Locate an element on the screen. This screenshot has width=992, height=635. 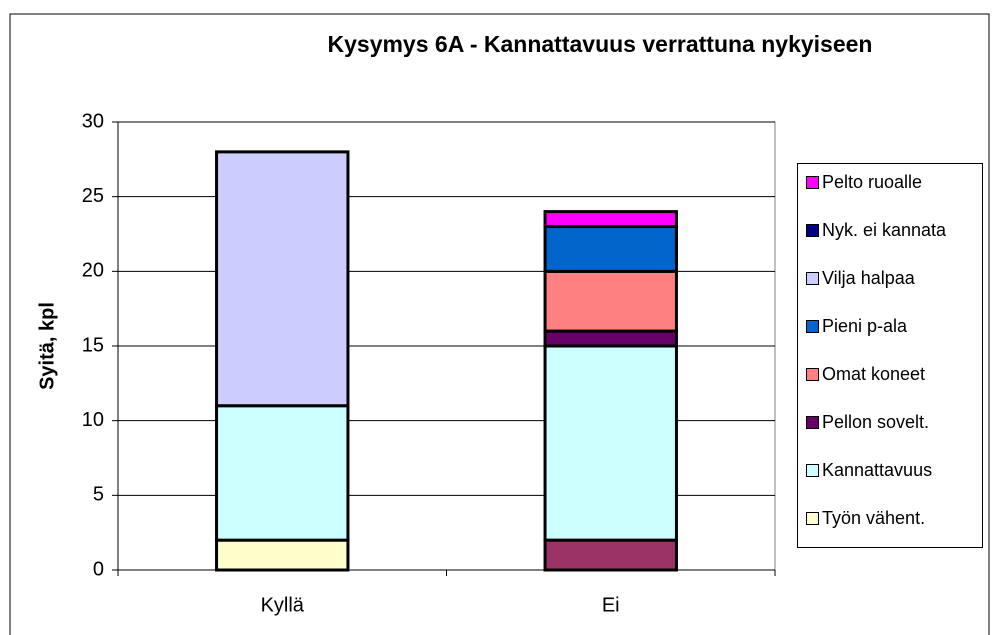
y-tick-label: 25 is located at coordinates (93, 196).